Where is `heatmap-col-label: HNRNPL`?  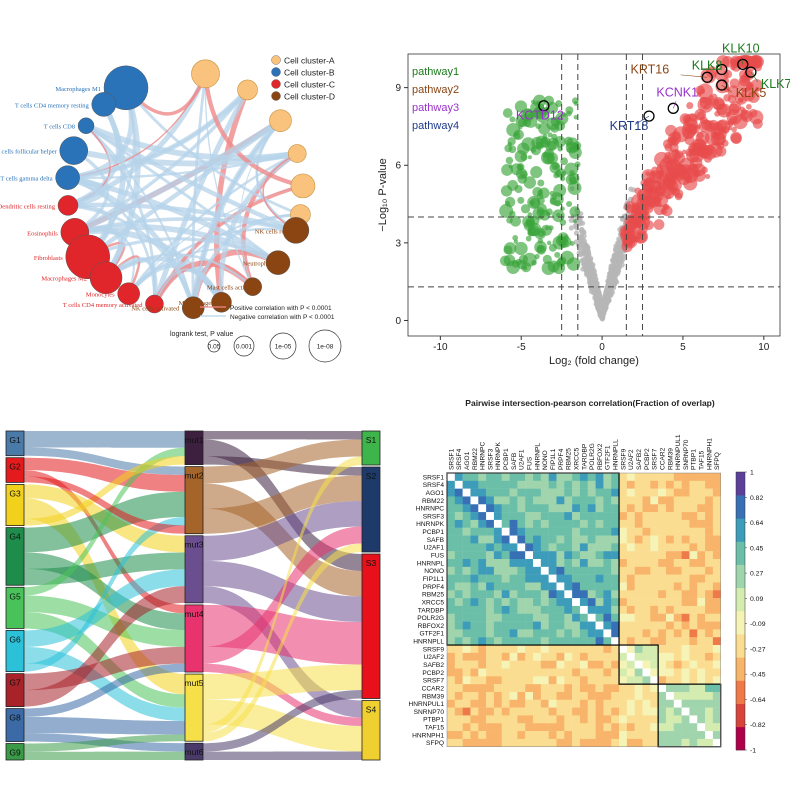
heatmap-col-label: HNRNPL is located at coordinates (537, 456).